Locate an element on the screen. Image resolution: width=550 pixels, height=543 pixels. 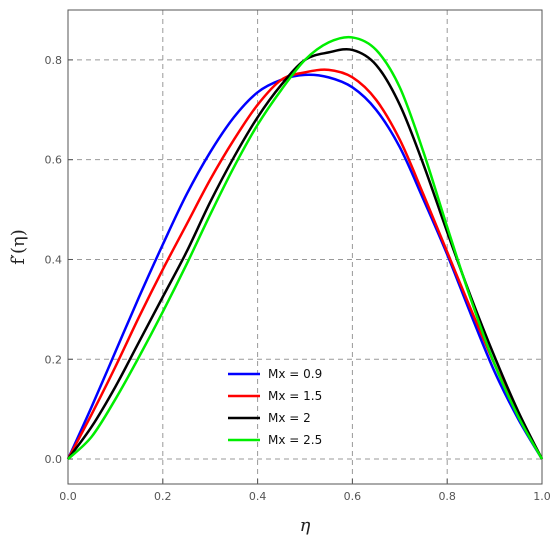
legend-entry: Mx = 0.9 is located at coordinates (295, 374).